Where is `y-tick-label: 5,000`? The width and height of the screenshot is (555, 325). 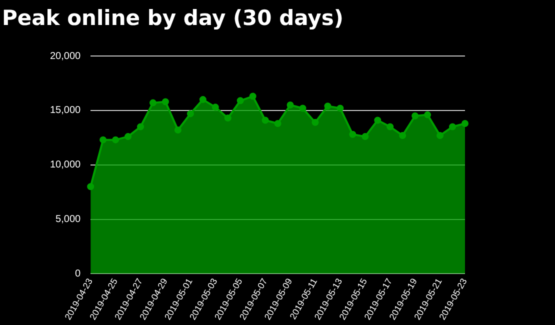
y-tick-label: 5,000 is located at coordinates (69, 220).